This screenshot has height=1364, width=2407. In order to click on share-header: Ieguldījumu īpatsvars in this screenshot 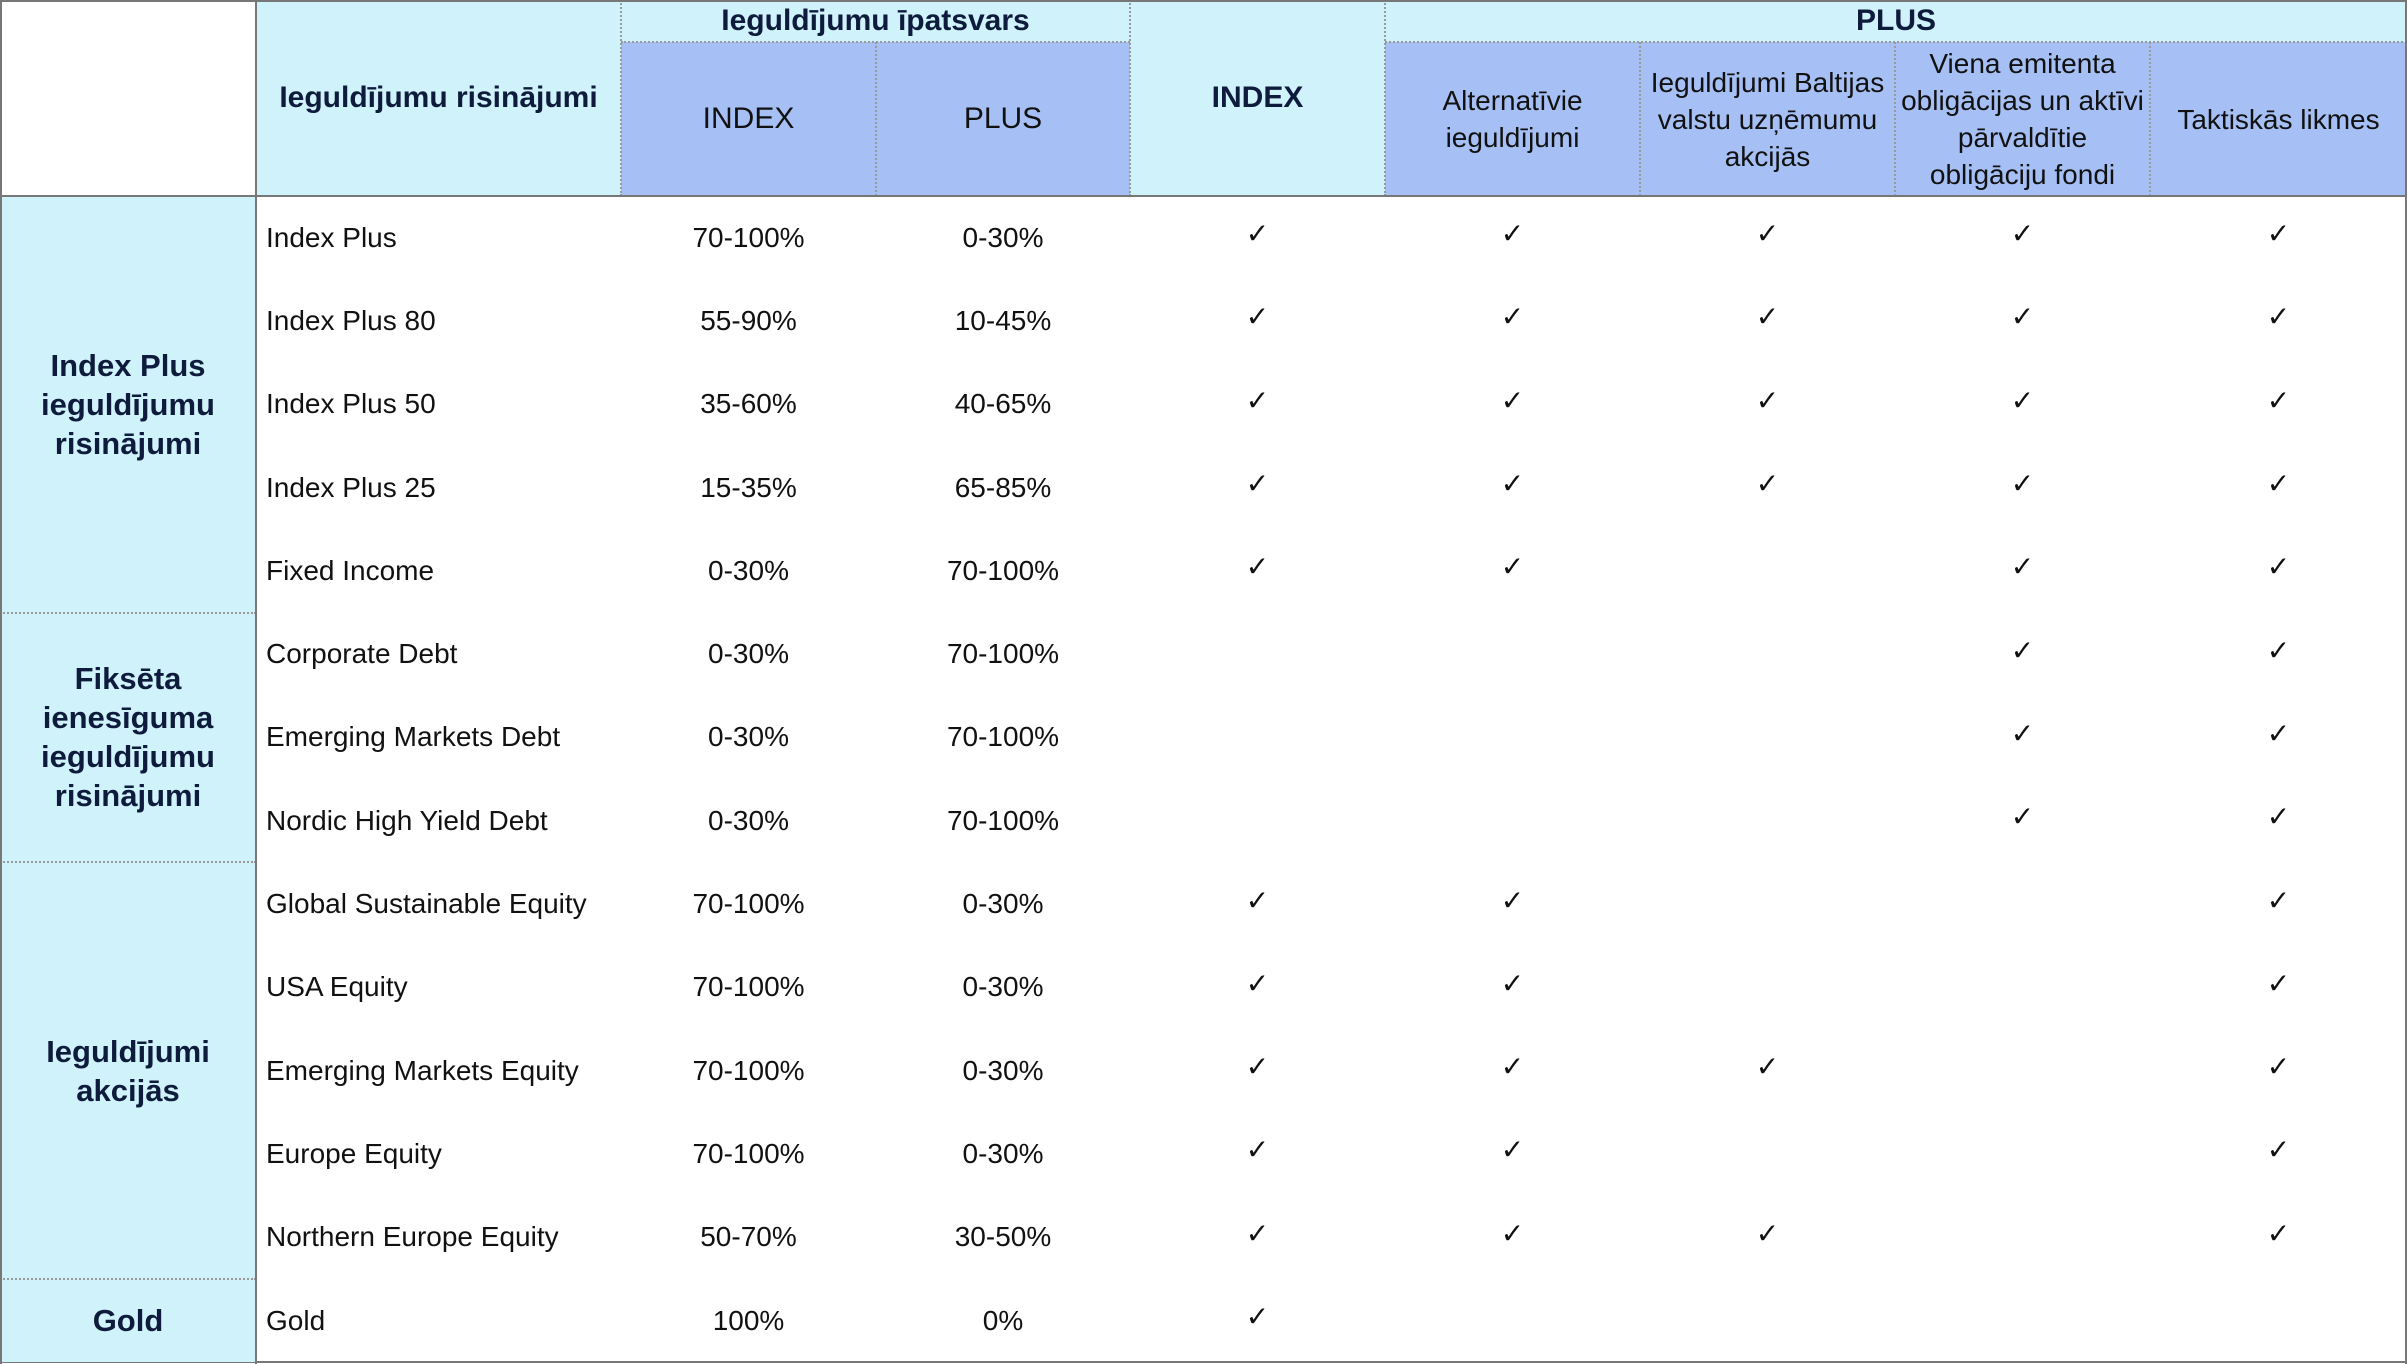, I will do `click(875, 21)`.